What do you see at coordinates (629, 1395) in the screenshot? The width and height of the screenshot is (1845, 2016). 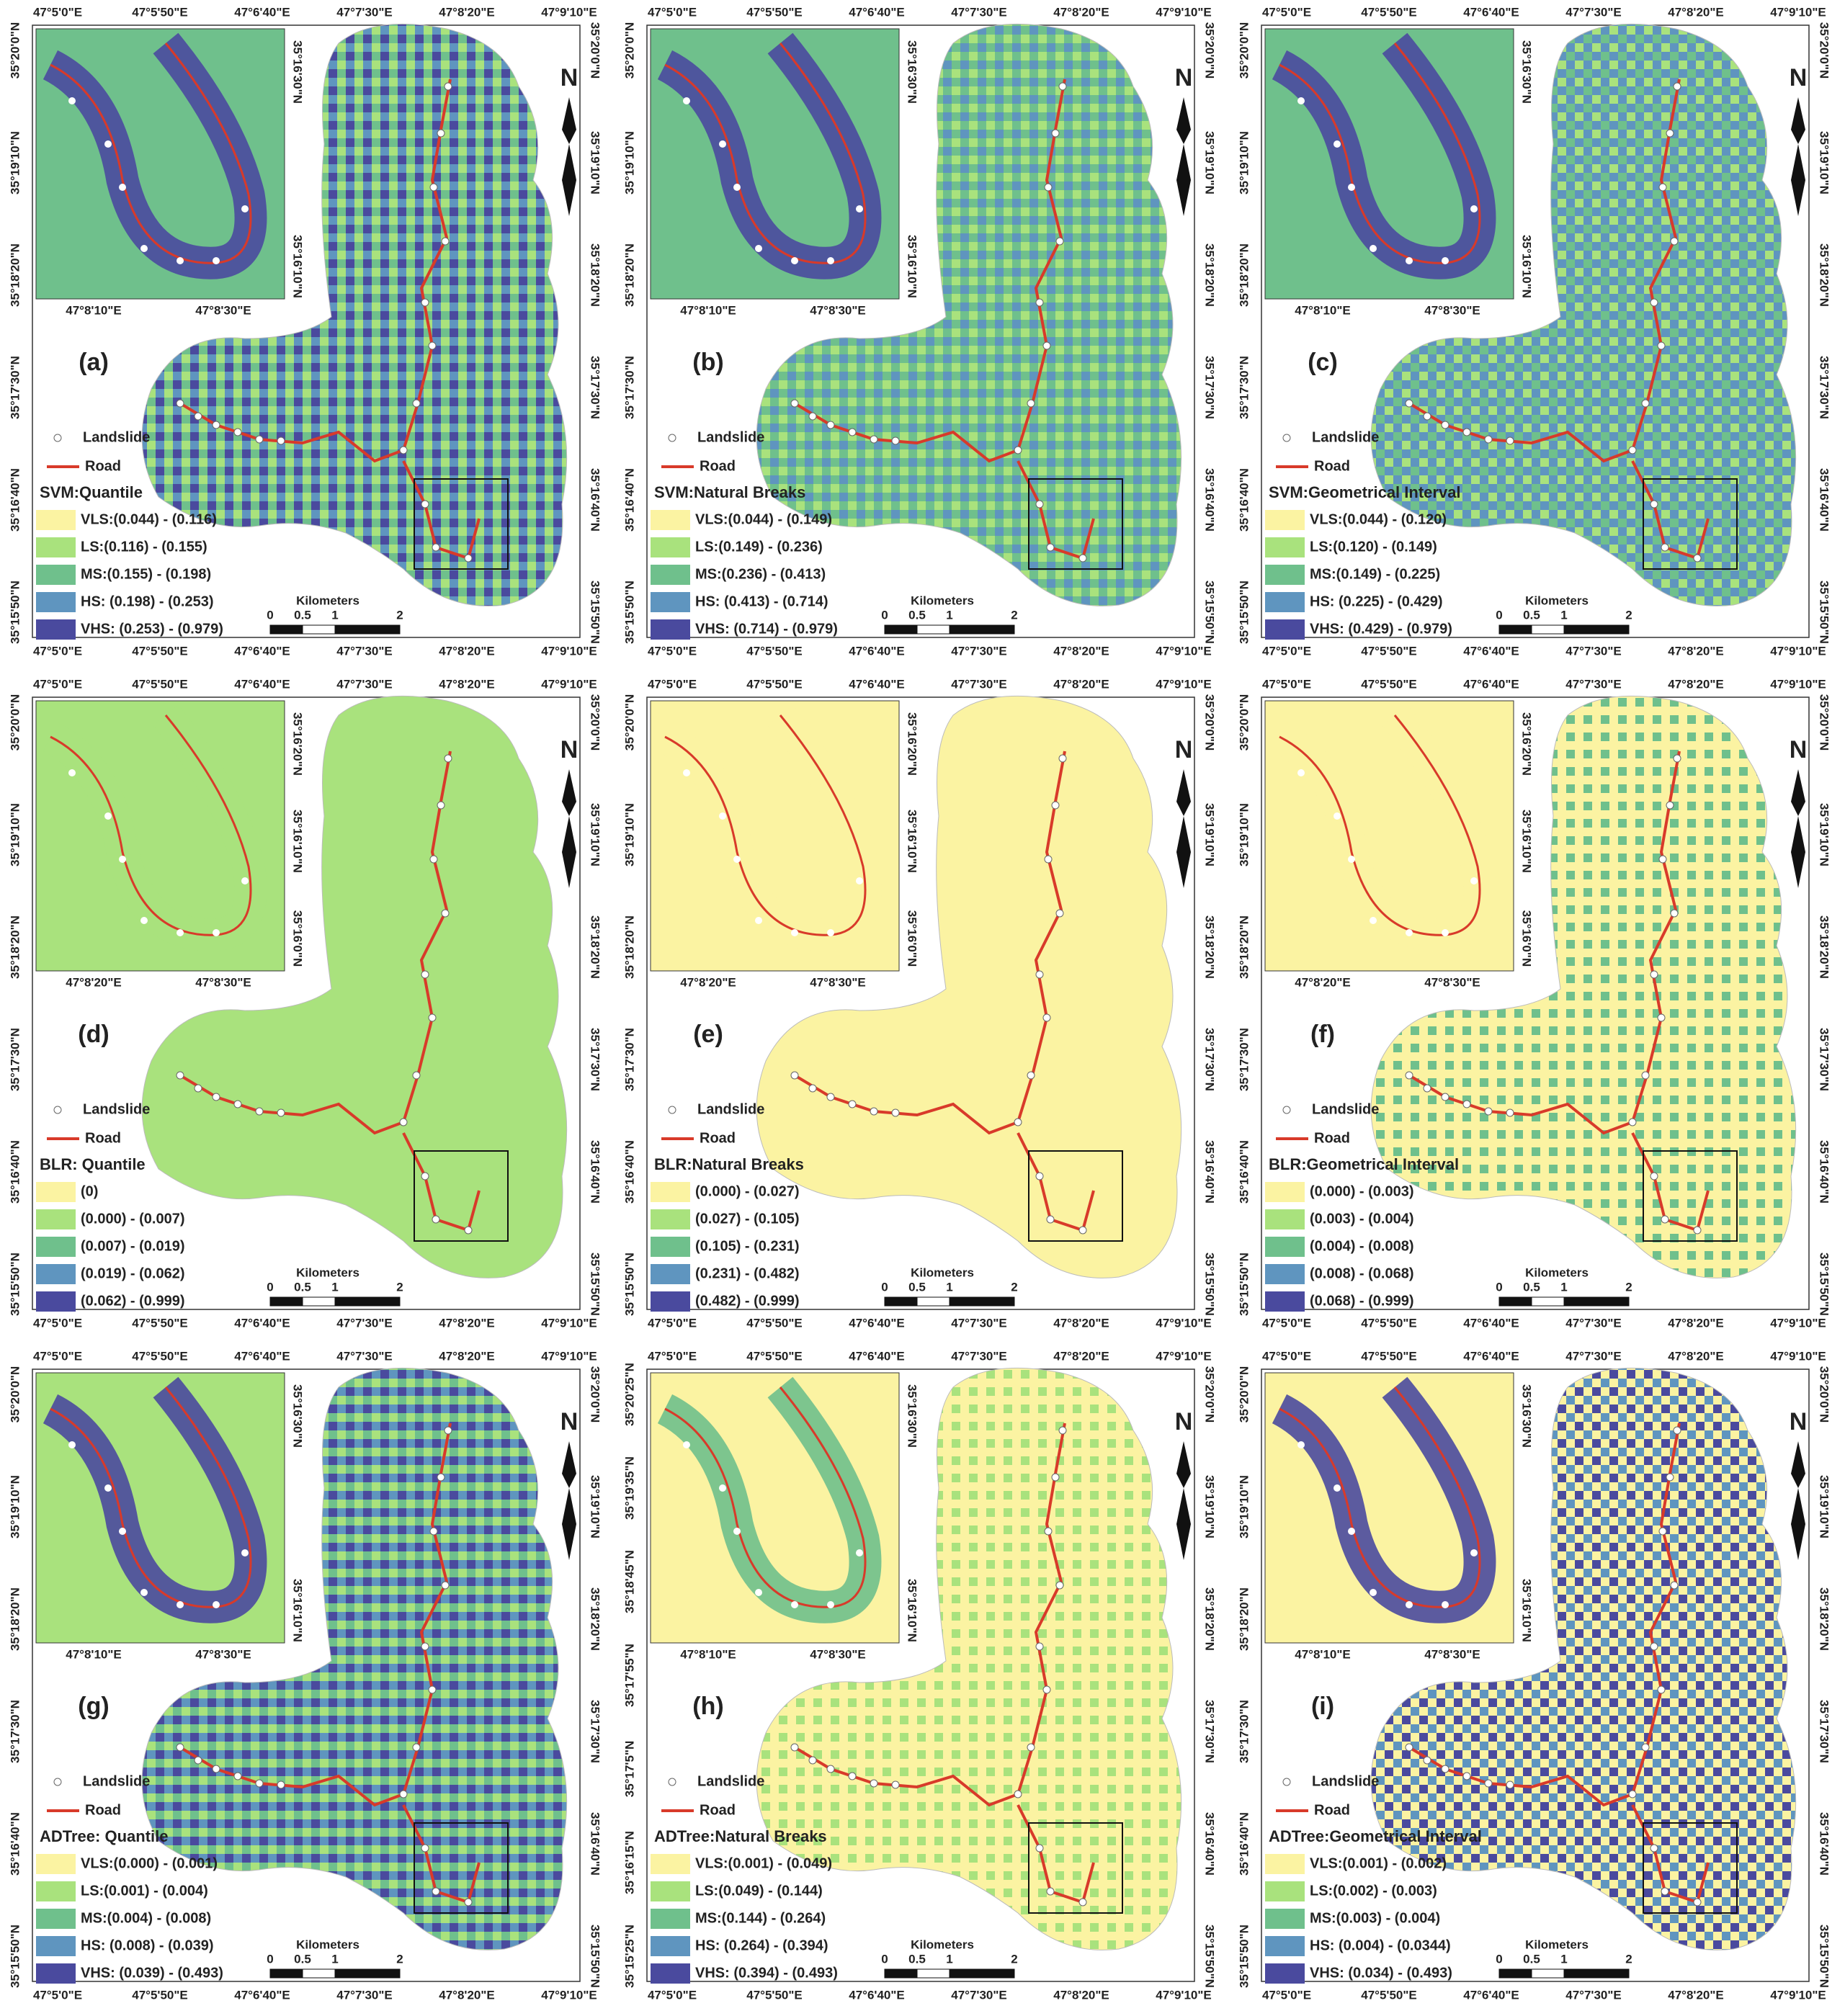 I see `y-coord-label: 35°20'25"N` at bounding box center [629, 1395].